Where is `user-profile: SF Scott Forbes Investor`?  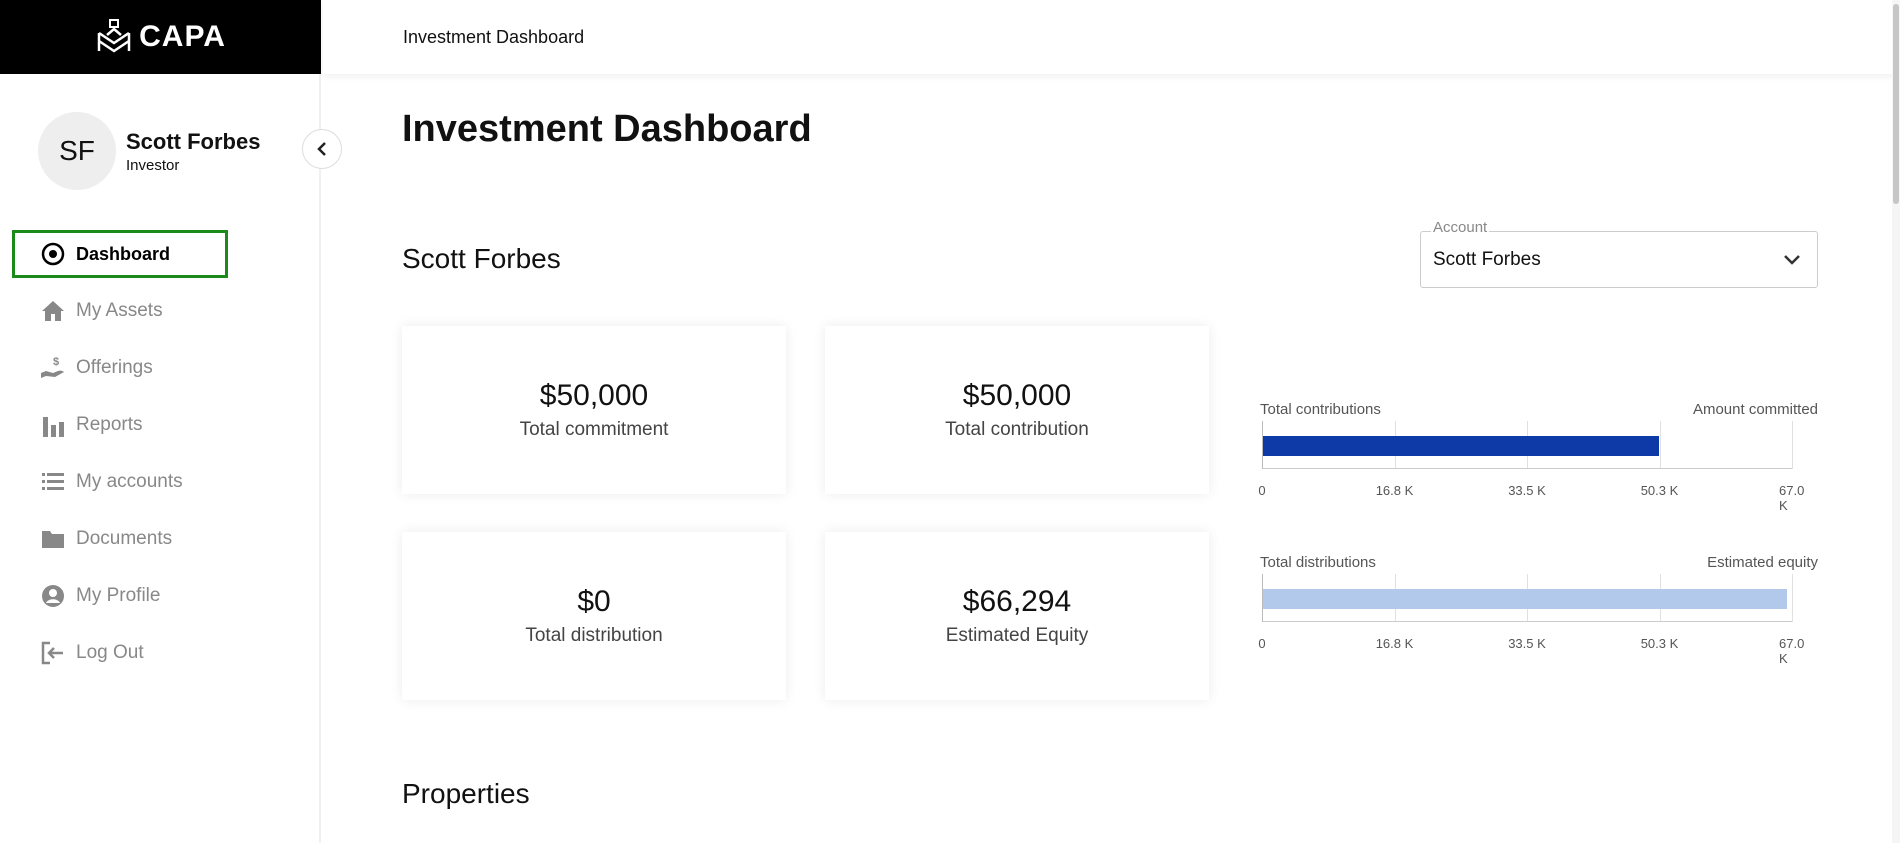
user-profile: SF Scott Forbes Investor is located at coordinates (149, 151).